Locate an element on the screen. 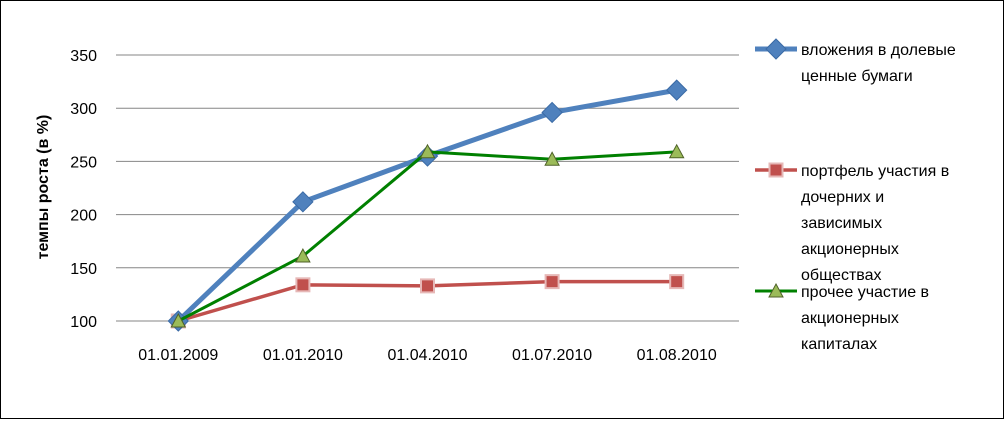 The width and height of the screenshot is (1006, 422). y-tick-label: 250 is located at coordinates (83, 162).